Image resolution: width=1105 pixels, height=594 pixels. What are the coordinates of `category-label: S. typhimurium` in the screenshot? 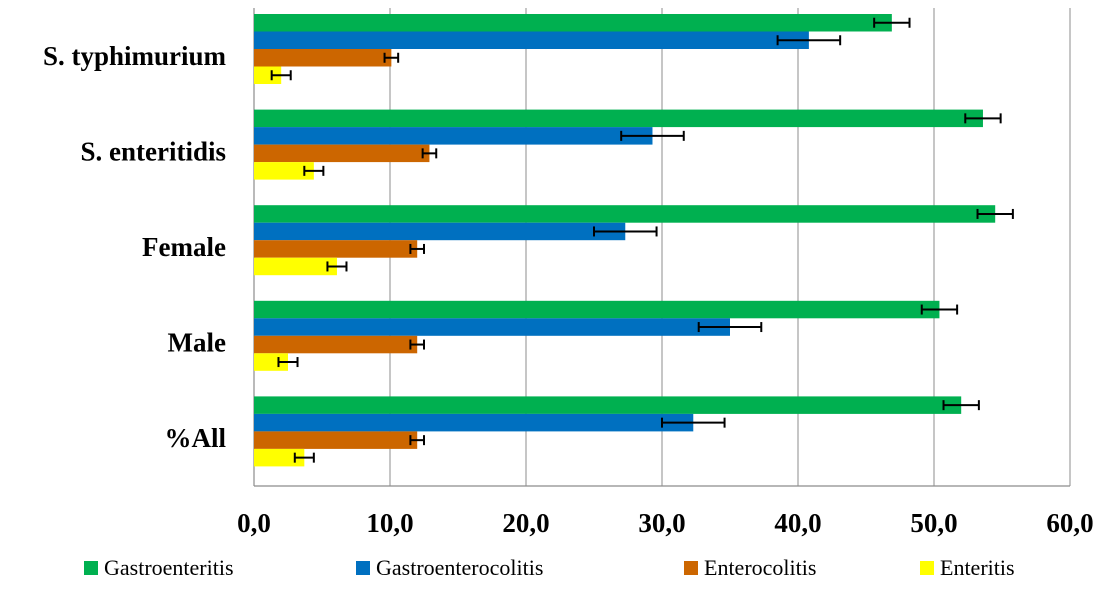 It's located at (135, 56).